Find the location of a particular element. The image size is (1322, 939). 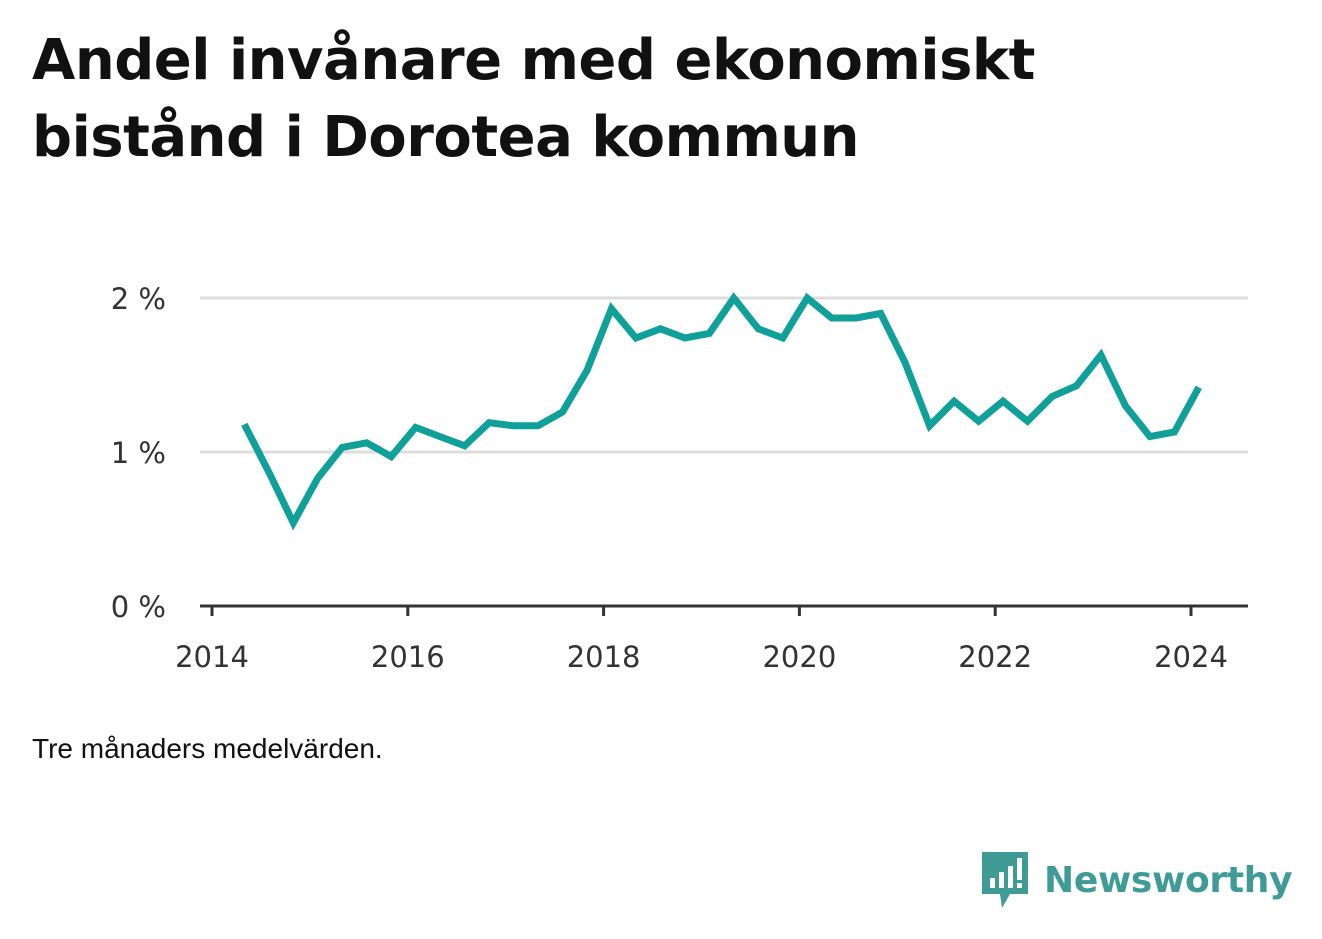

x-tick-label: 2018 is located at coordinates (604, 657).